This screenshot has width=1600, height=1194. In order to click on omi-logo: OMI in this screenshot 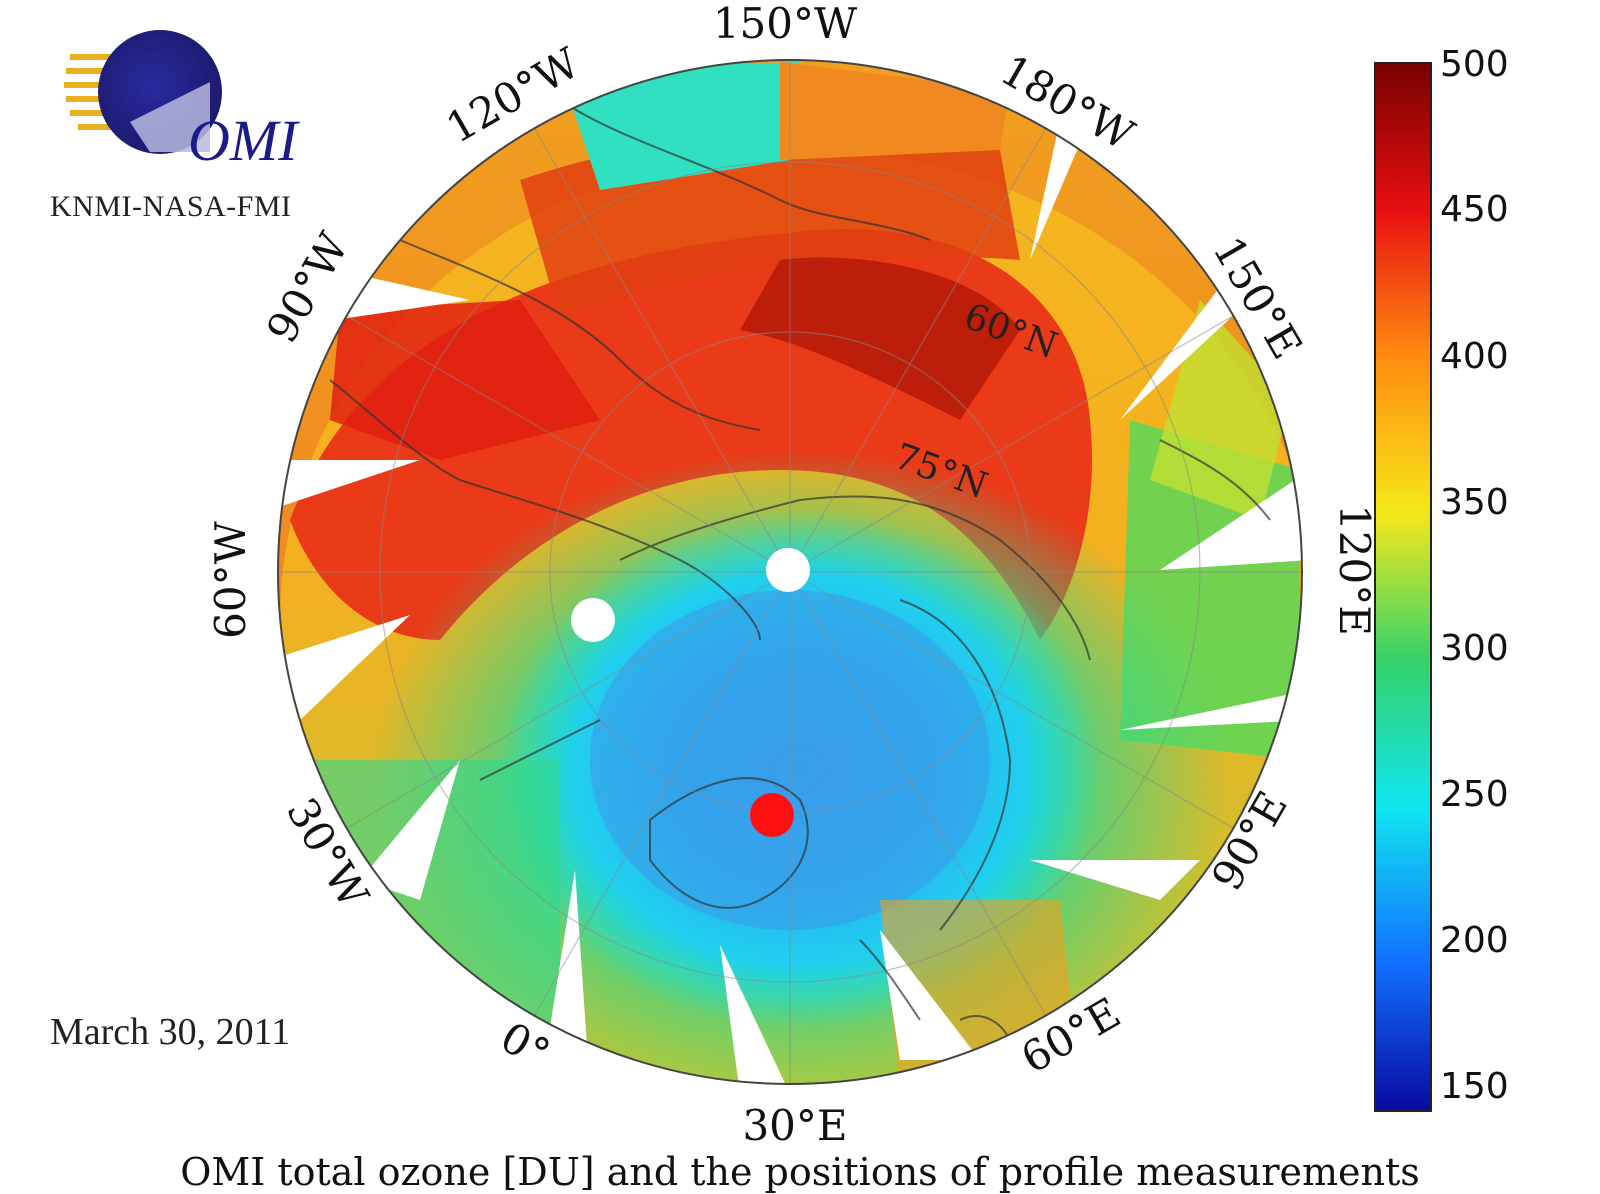, I will do `click(182, 101)`.